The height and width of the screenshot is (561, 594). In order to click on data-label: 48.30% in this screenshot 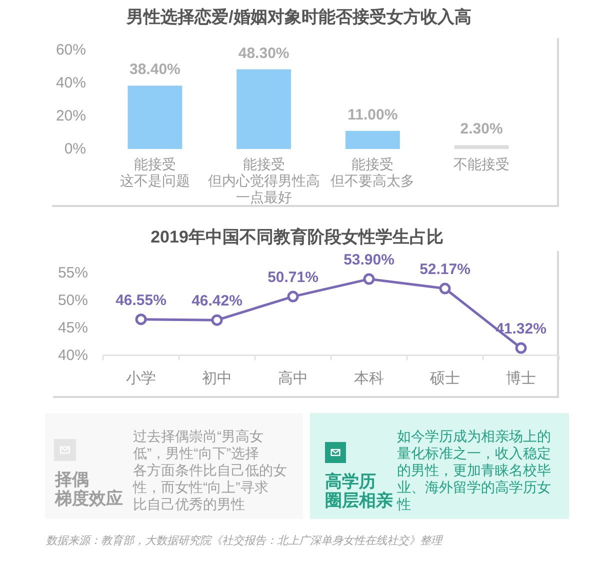, I will do `click(264, 53)`.